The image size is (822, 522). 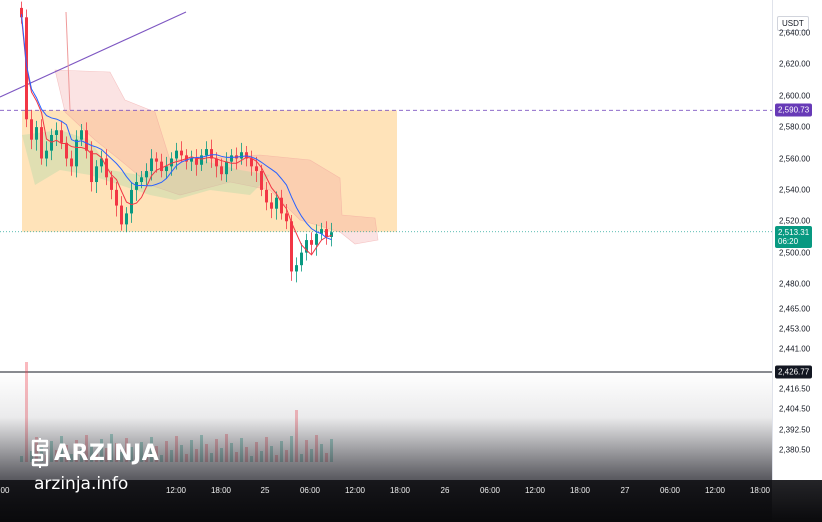 I want to click on price-tick-label: 2,560.00, so click(x=795, y=158).